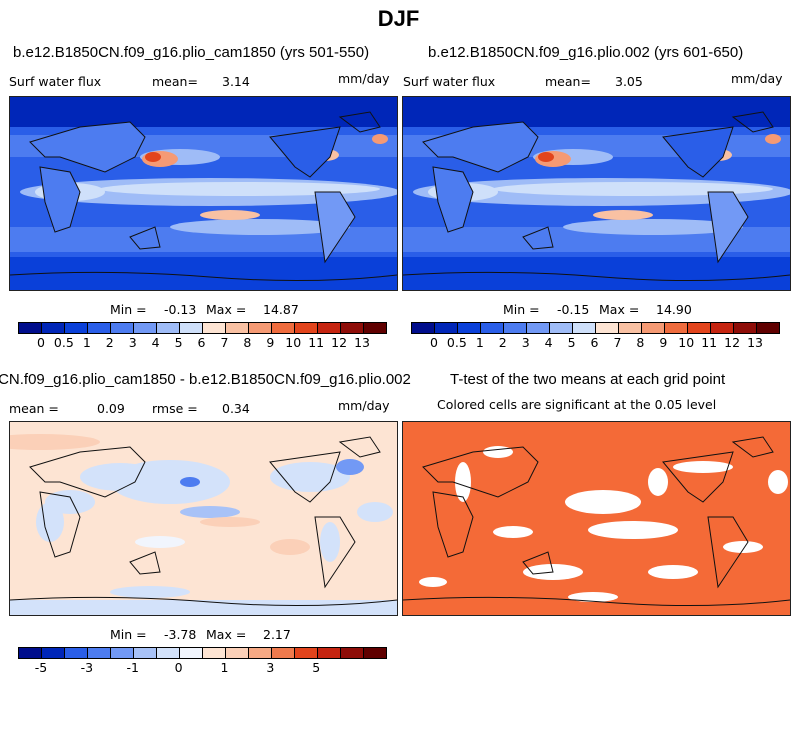 This screenshot has height=733, width=797. Describe the element at coordinates (175, 81) in the screenshot. I see `panel1-mean-label: mean=` at that location.